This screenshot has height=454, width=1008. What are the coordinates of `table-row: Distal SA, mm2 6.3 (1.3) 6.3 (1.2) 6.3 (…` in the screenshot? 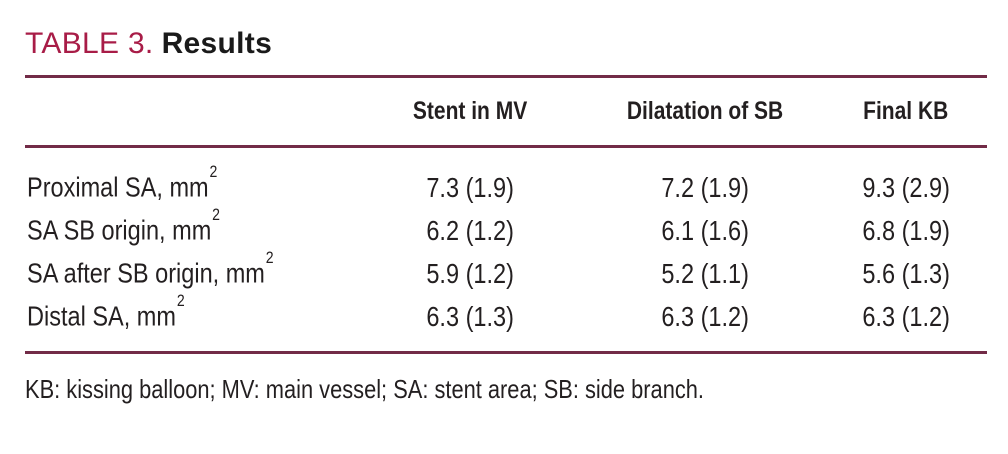 It's located at (506, 314).